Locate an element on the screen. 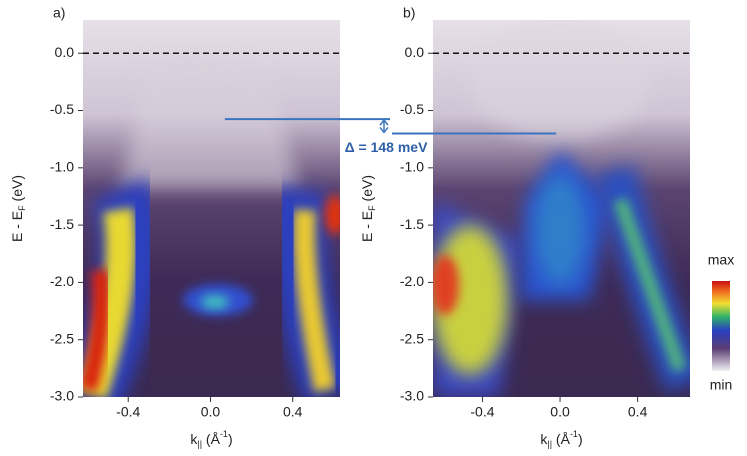 The width and height of the screenshot is (747, 456). panel-label: a) is located at coordinates (59, 13).